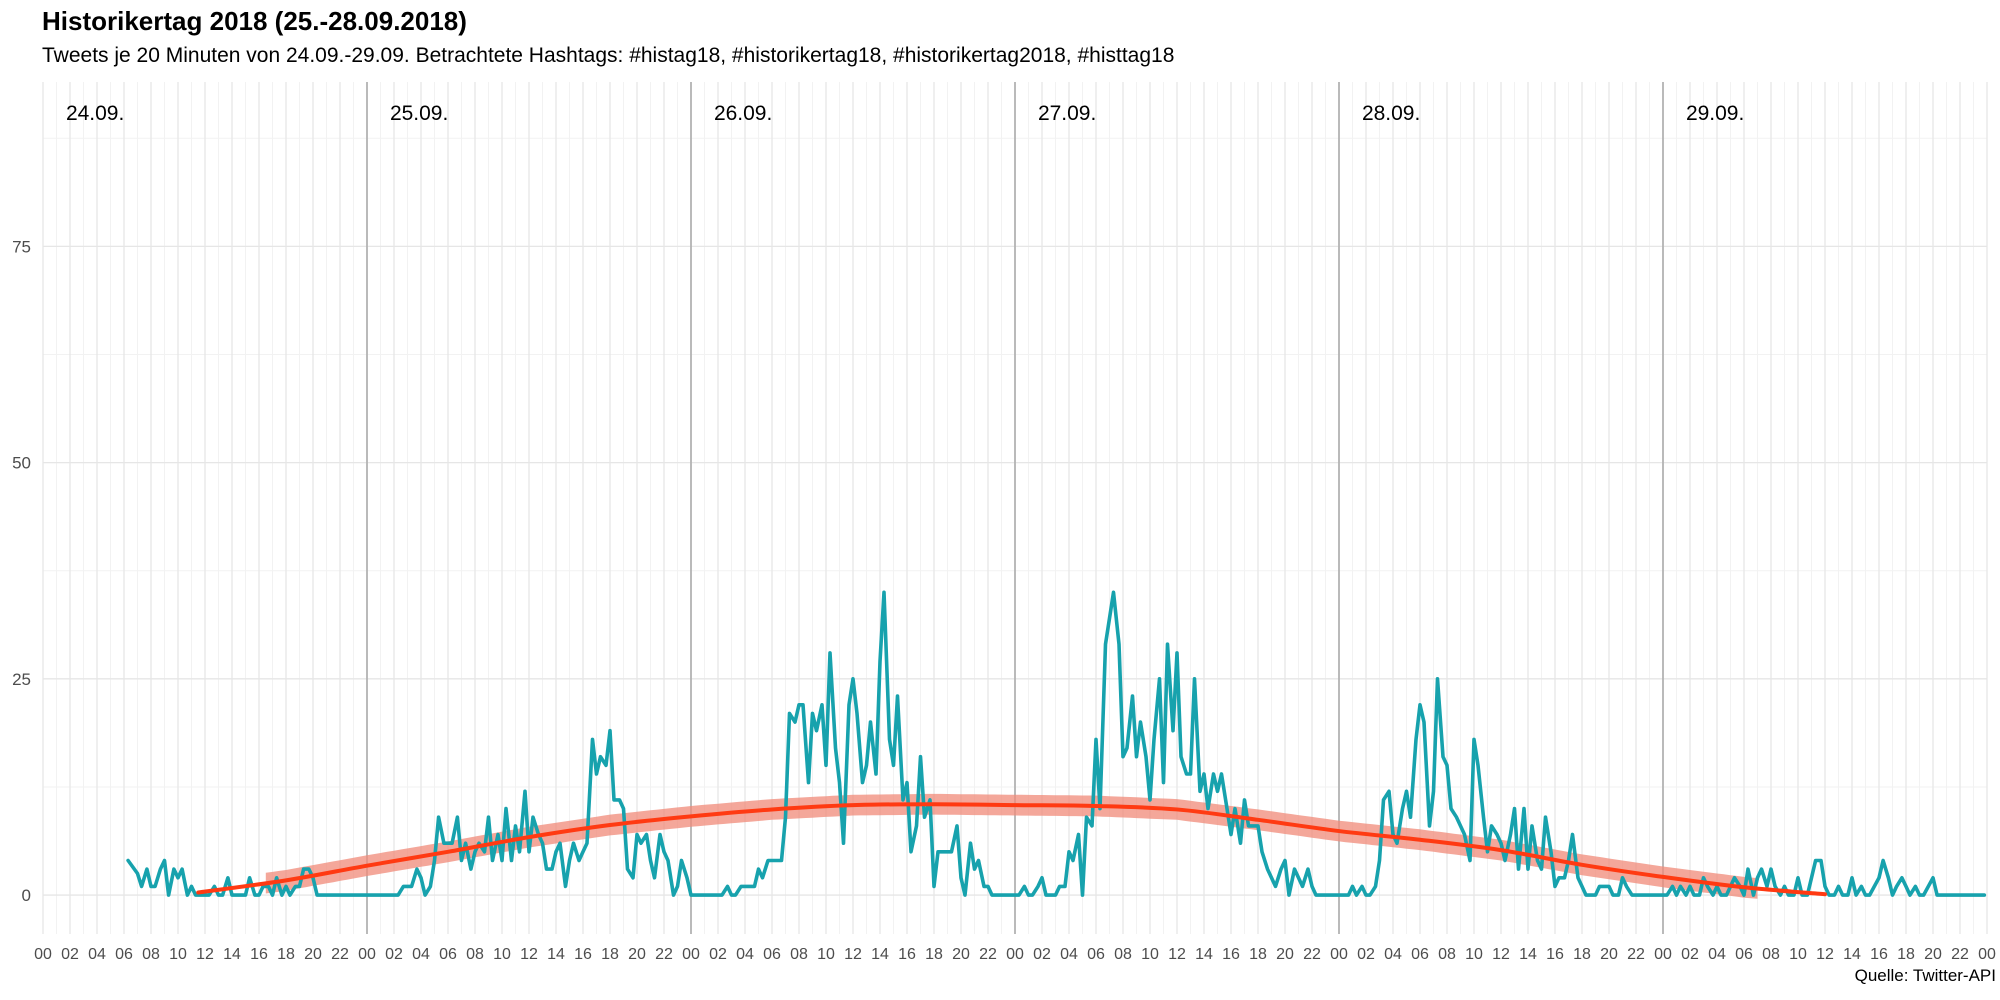 The image size is (2000, 1000). I want to click on y-tick-label: 50, so click(21, 463).